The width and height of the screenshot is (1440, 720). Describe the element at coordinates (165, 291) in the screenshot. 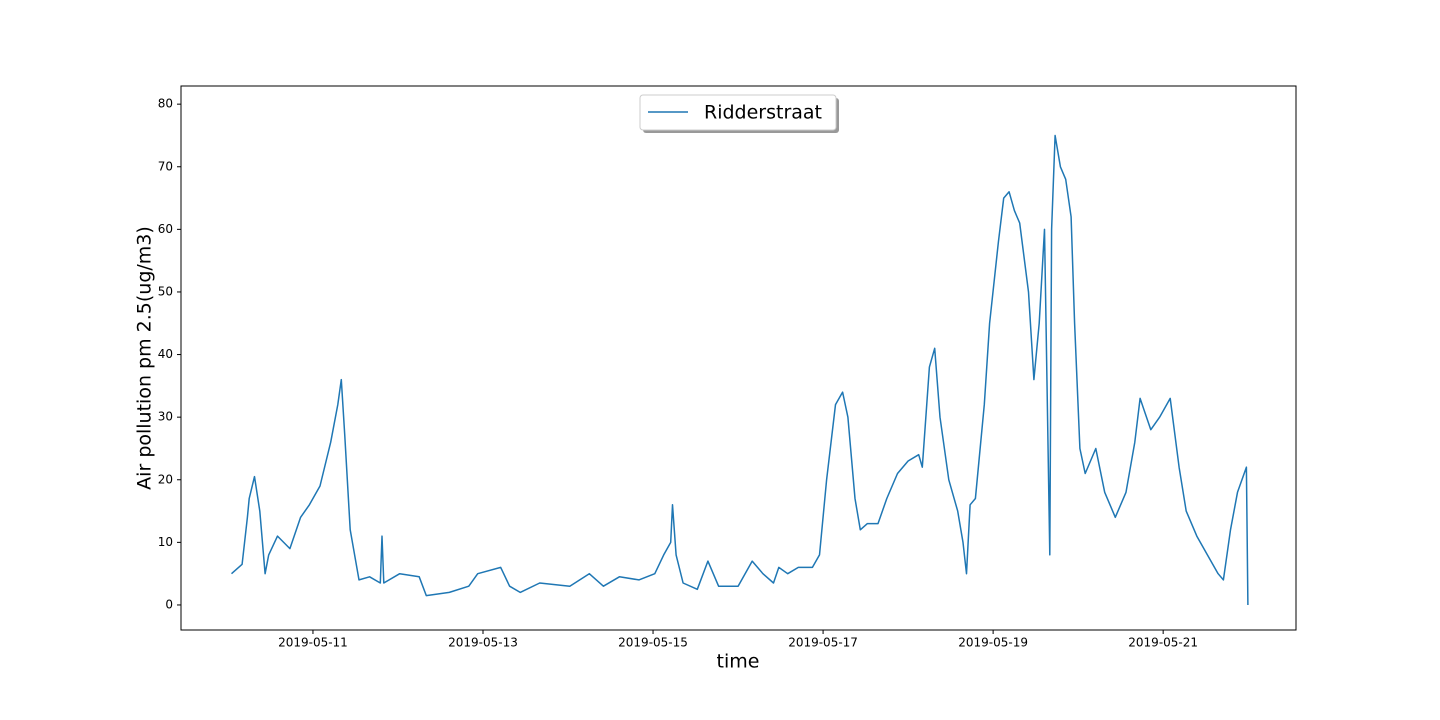

I see `y-tick-label: 50` at that location.